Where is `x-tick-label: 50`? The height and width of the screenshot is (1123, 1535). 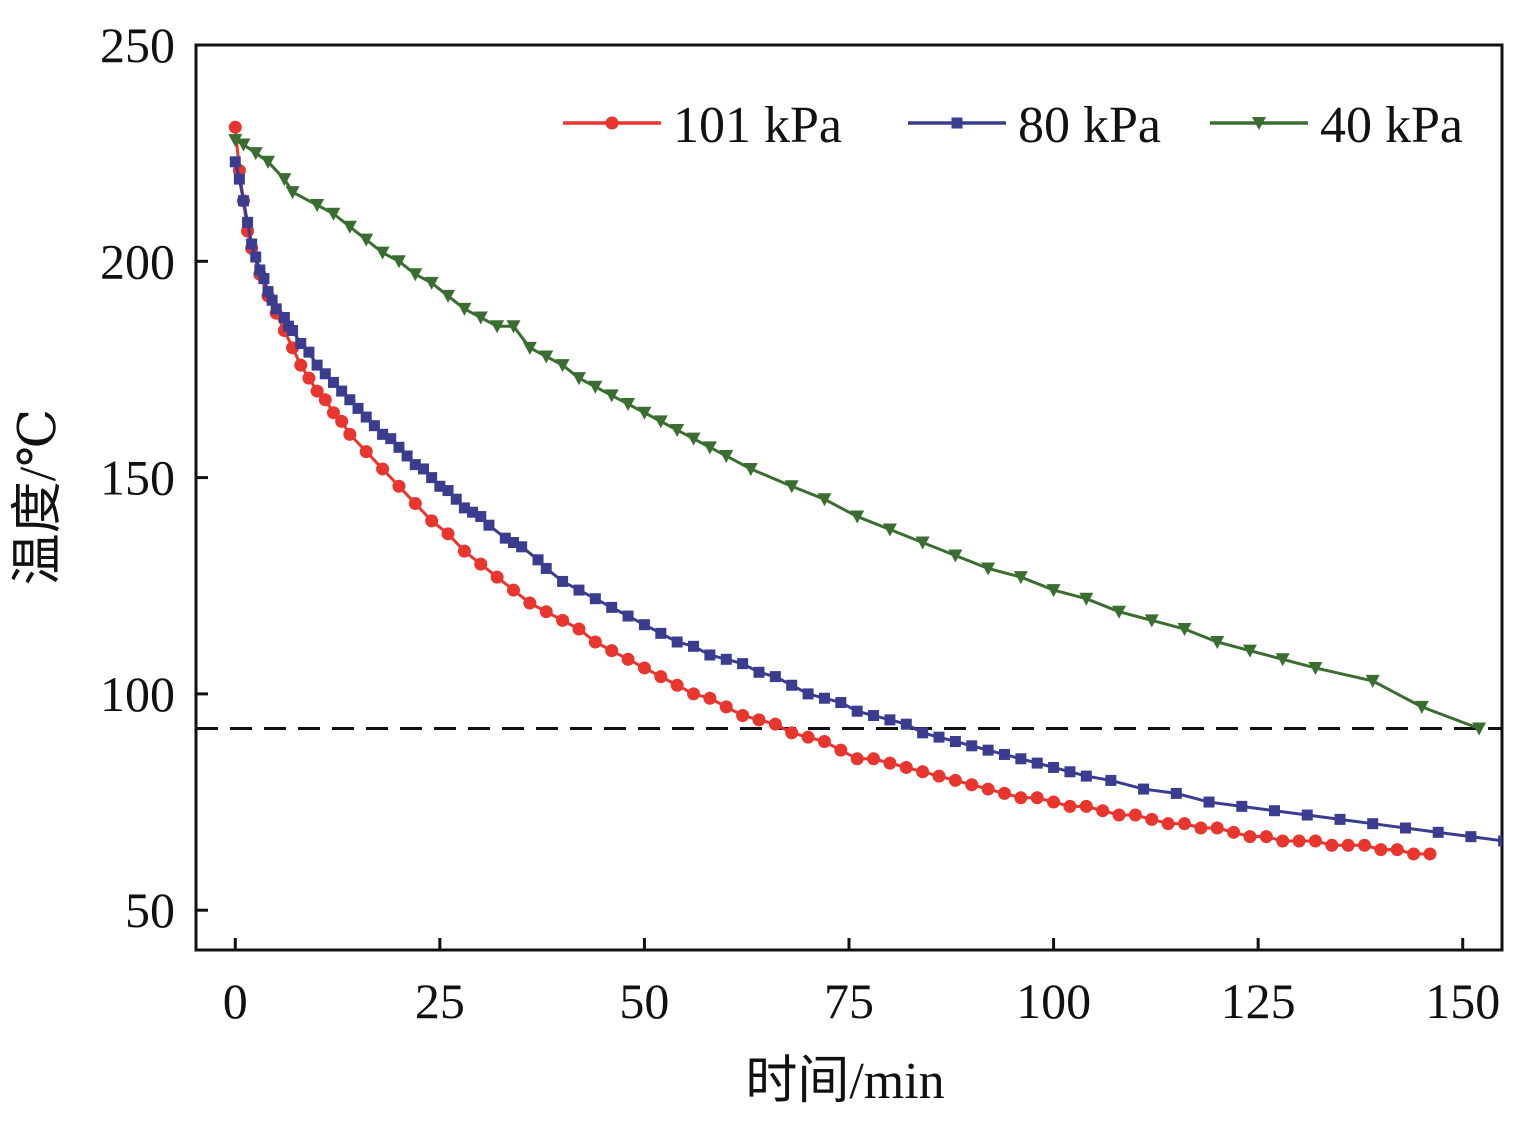 x-tick-label: 50 is located at coordinates (644, 1001).